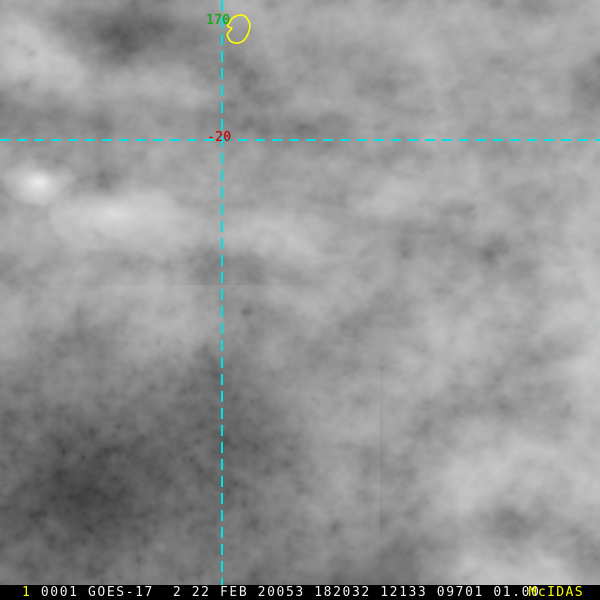 The image size is (600, 600). What do you see at coordinates (300, 140) in the screenshot?
I see `crosshair-horizontal-line` at bounding box center [300, 140].